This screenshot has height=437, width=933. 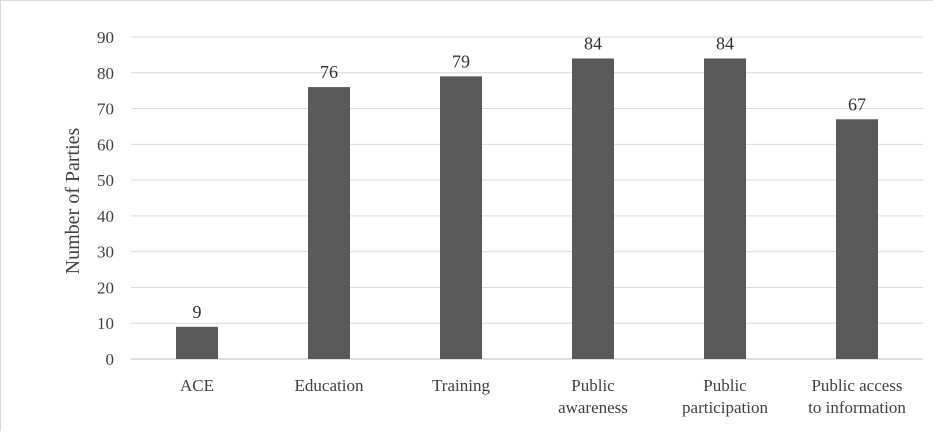 What do you see at coordinates (110, 359) in the screenshot?
I see `y-tick-label: 0` at bounding box center [110, 359].